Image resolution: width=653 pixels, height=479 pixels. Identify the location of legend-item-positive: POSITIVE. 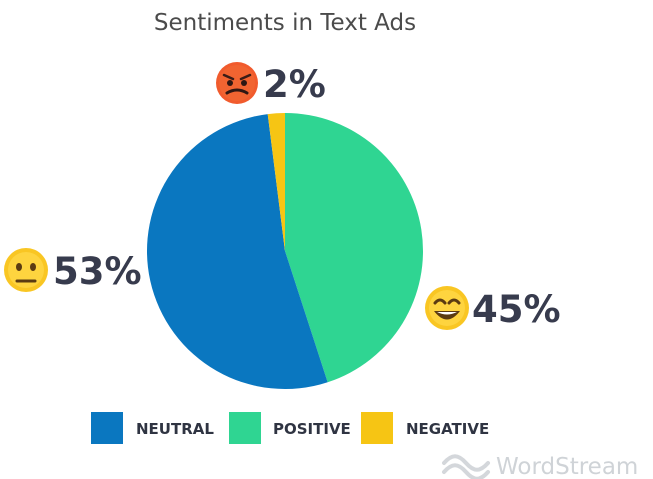
(290, 428).